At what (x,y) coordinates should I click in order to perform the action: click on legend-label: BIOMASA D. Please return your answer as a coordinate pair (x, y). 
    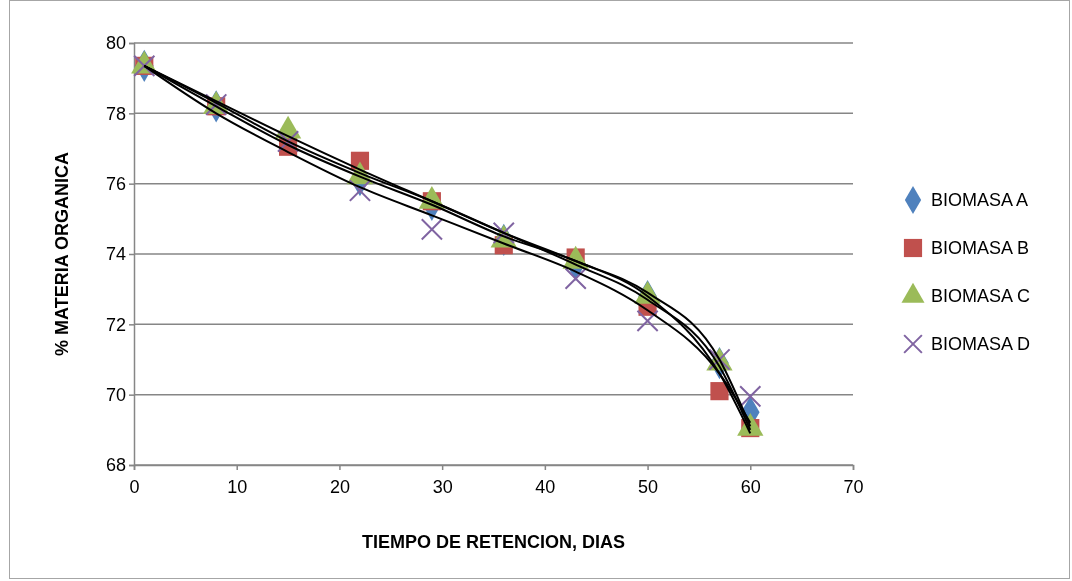
    Looking at the image, I should click on (981, 344).